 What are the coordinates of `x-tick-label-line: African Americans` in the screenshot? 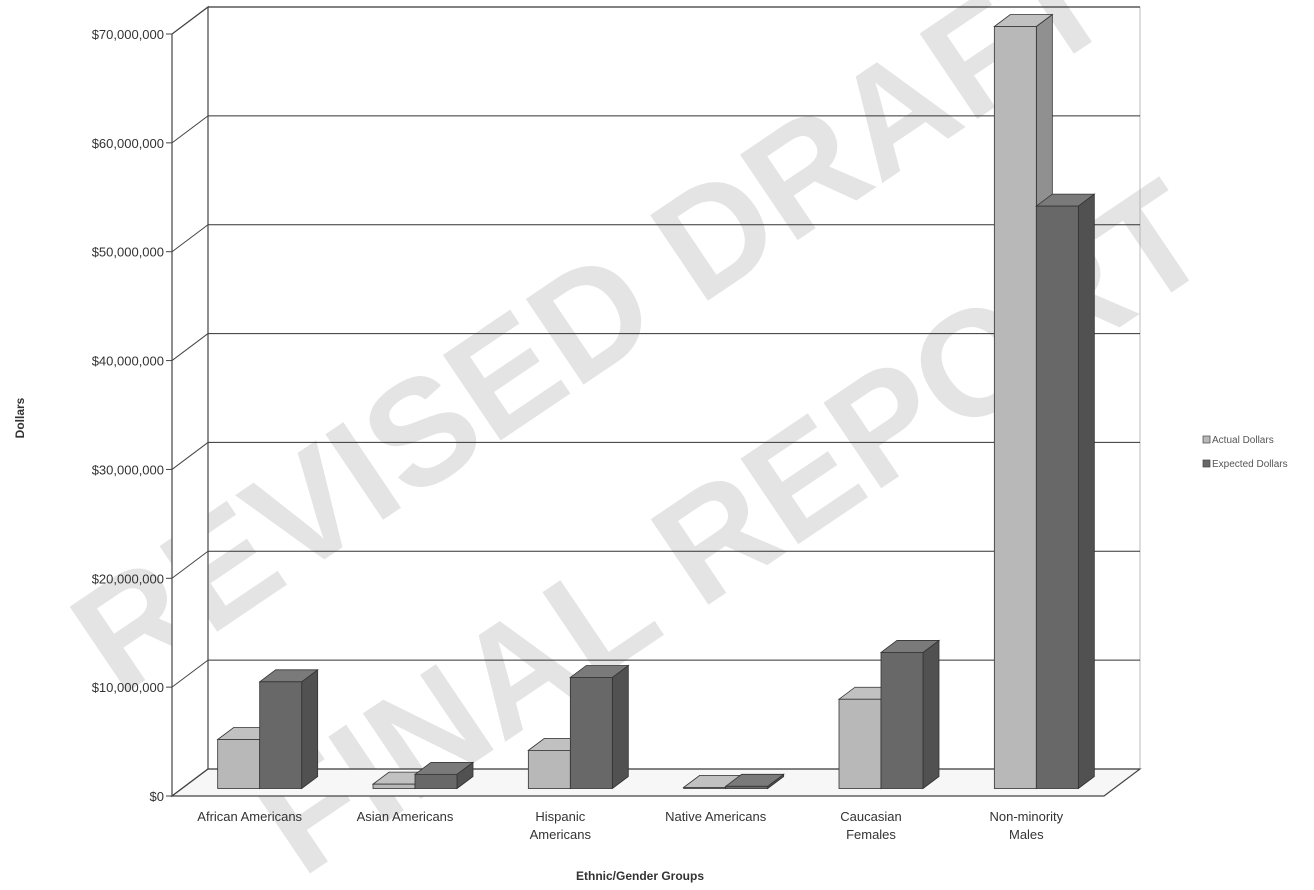 It's located at (249, 816).